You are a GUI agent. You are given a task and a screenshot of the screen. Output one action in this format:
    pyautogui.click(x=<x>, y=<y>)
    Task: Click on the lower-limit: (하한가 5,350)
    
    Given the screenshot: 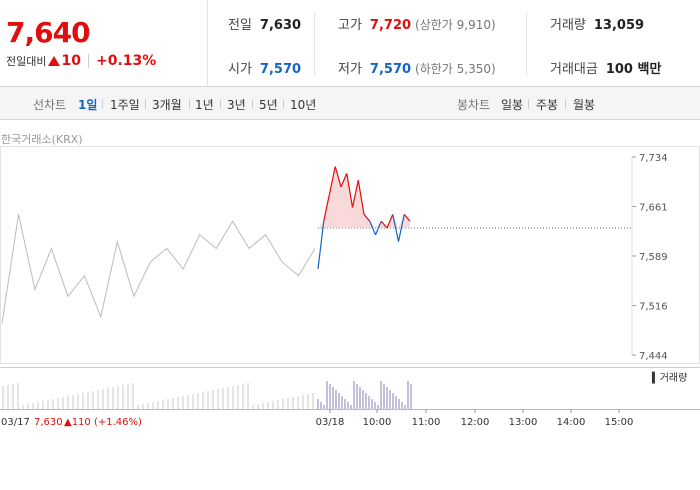 What is the action you would take?
    pyautogui.click(x=455, y=69)
    